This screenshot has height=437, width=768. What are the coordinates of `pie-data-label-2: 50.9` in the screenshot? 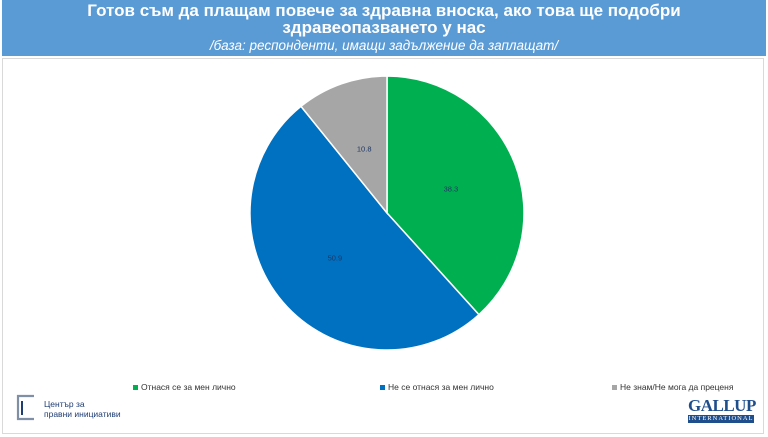 It's located at (335, 257).